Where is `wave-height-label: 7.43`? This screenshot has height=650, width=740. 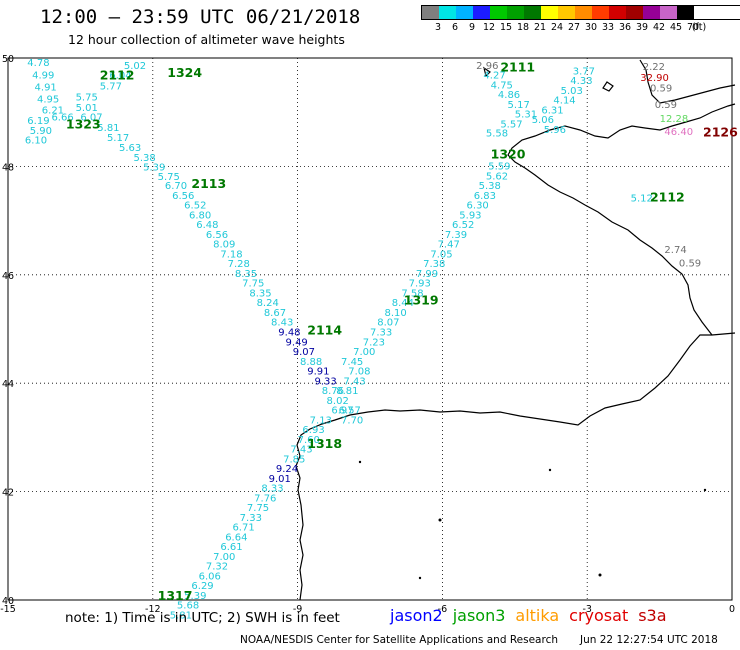 wave-height-label: 7.43 is located at coordinates (354, 381).